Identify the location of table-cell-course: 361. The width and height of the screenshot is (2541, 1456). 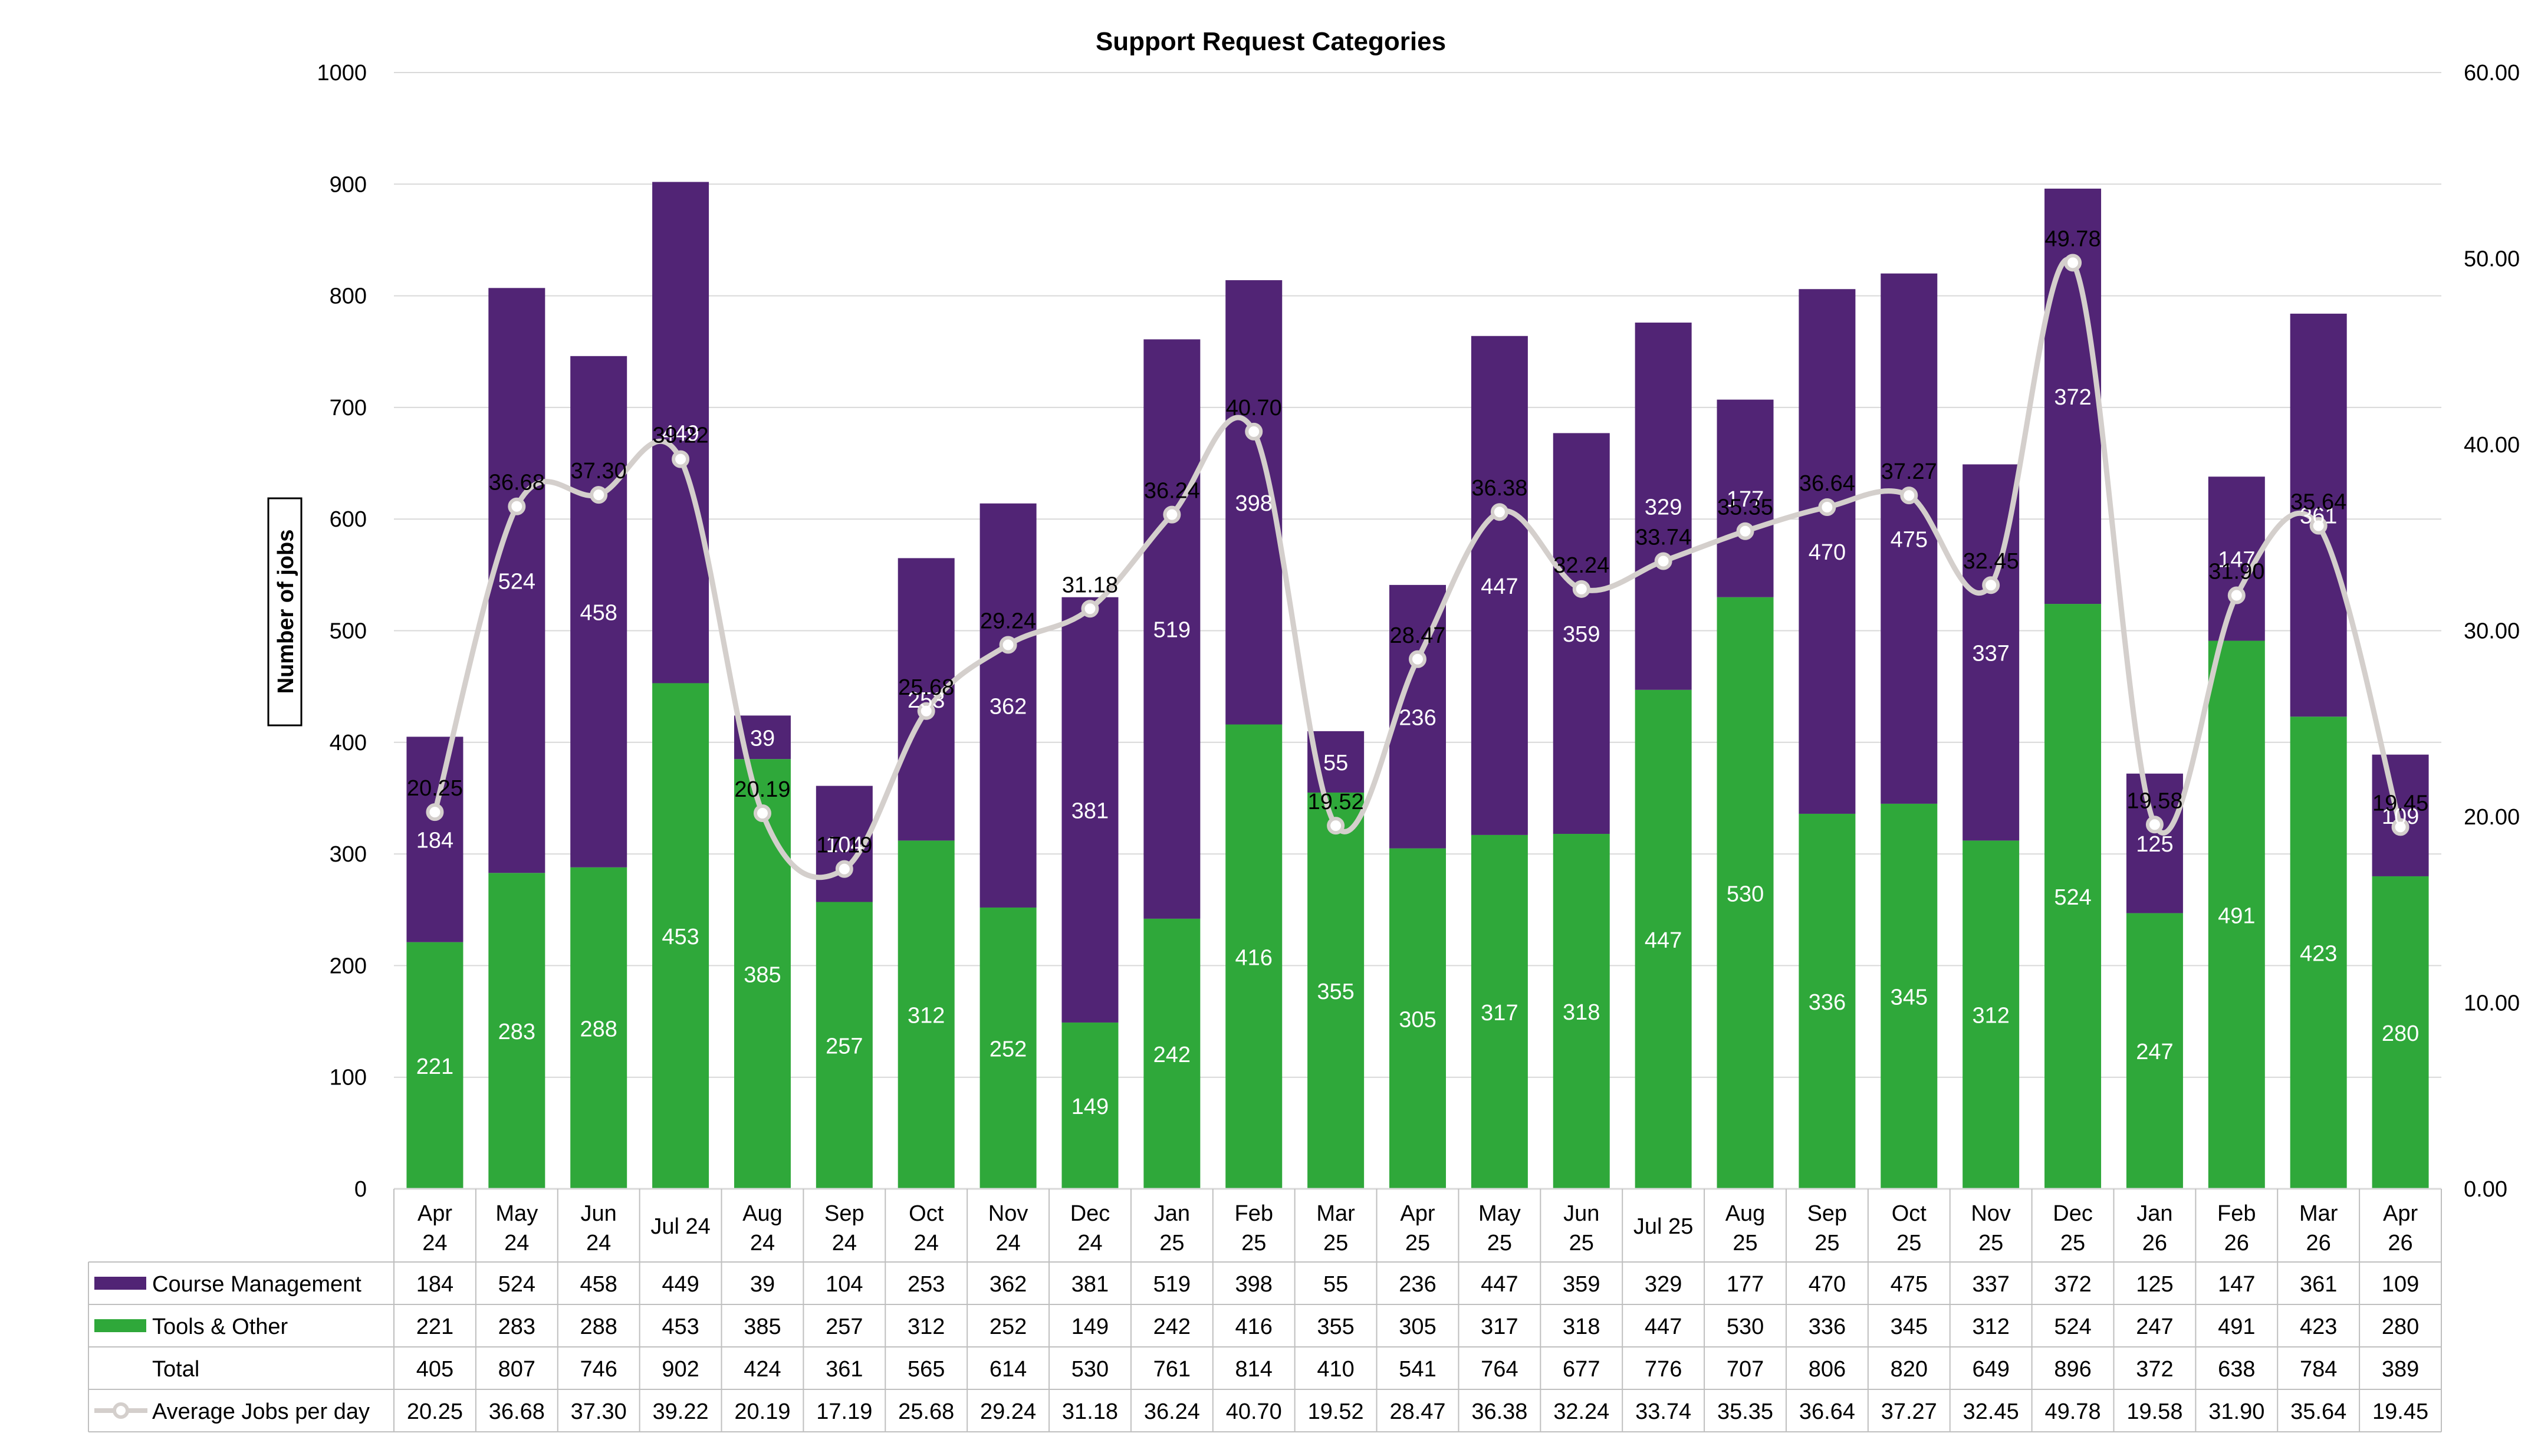
(2318, 1284).